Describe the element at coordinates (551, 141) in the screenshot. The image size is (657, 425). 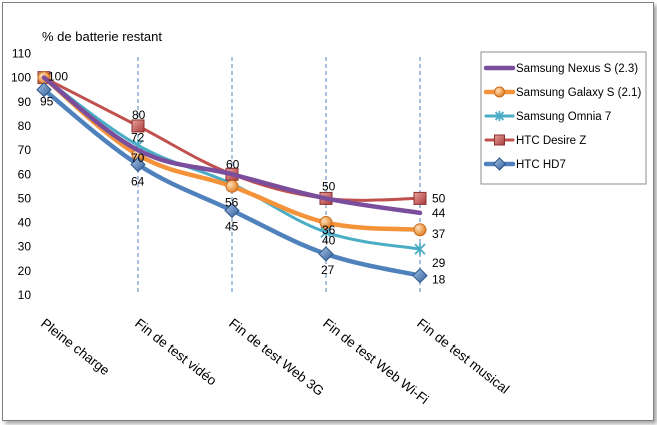
I see `legend-label: HTC Desire Z` at that location.